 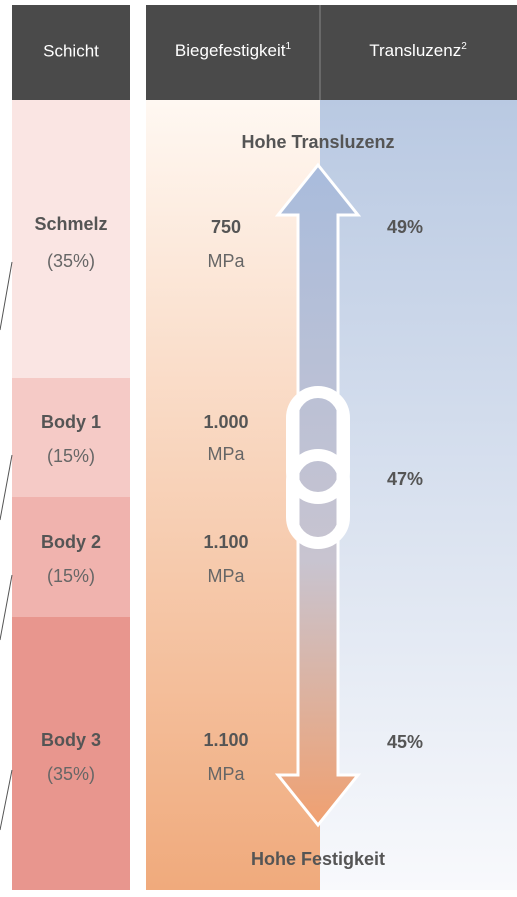 What do you see at coordinates (405, 479) in the screenshot?
I see `translucency-value: 47%` at bounding box center [405, 479].